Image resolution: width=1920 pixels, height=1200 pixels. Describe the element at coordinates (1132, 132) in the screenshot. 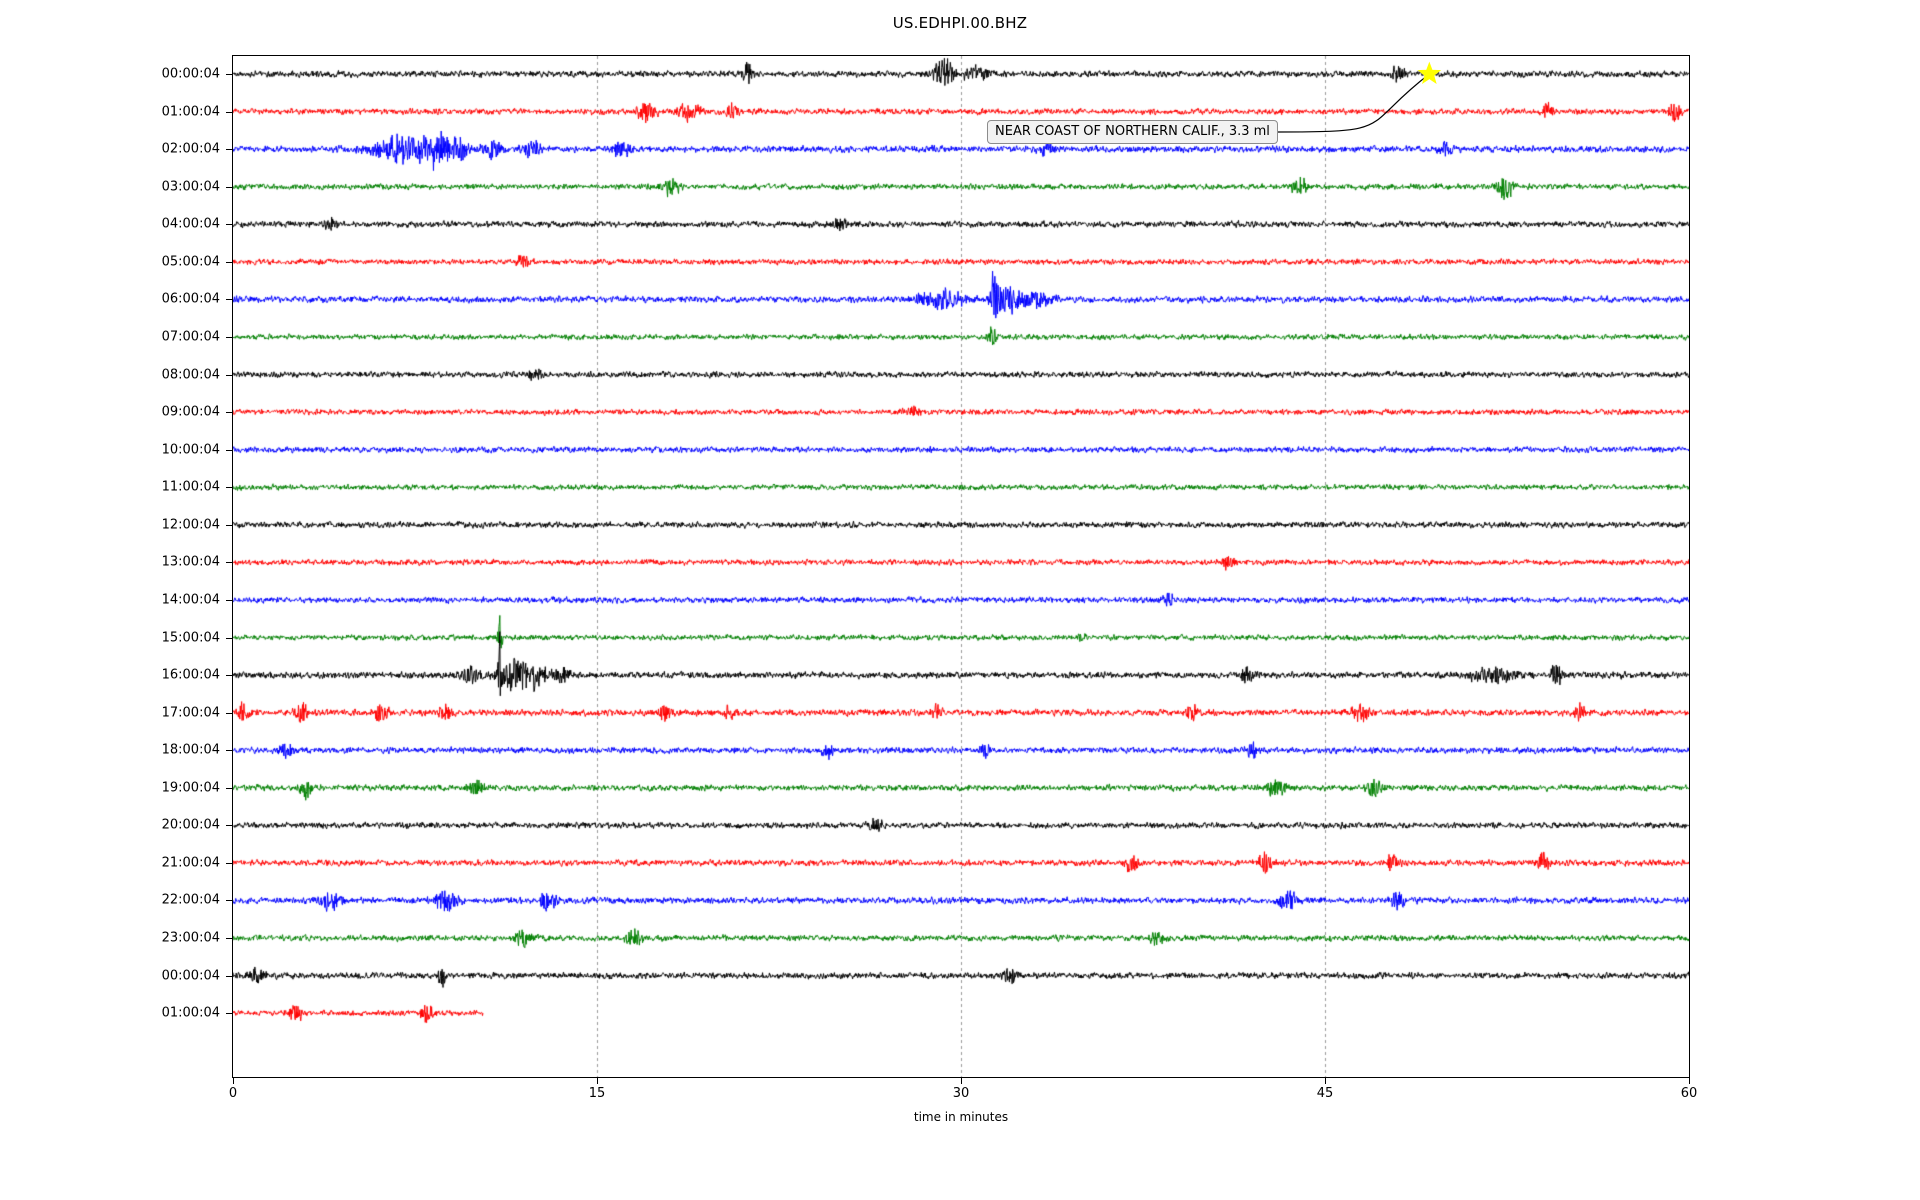

I see `event-annotation-label: NEAR COAST OF NORTHERN CALIF., 3.3 ml` at that location.